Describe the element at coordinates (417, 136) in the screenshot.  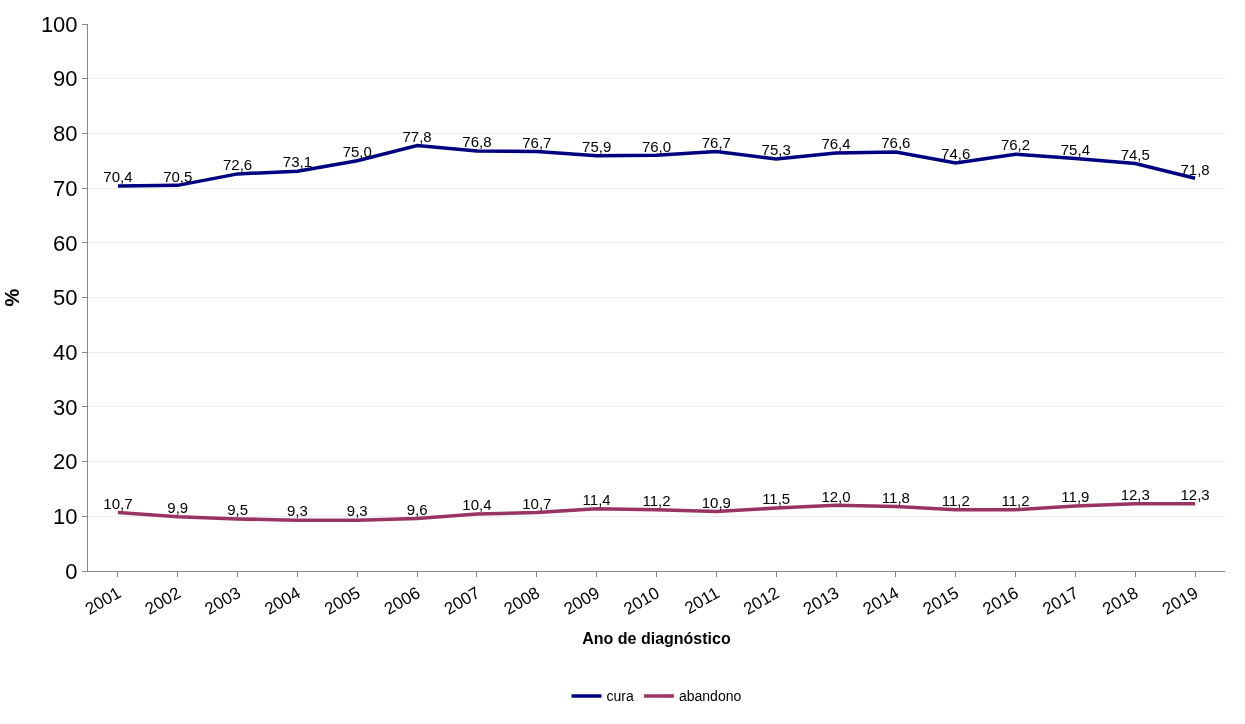
I see `data-label: 77,8` at that location.